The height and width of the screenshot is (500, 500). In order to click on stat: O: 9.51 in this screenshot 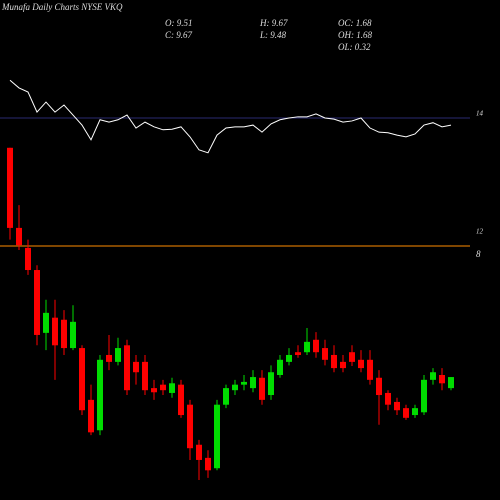, I will do `click(179, 23)`.